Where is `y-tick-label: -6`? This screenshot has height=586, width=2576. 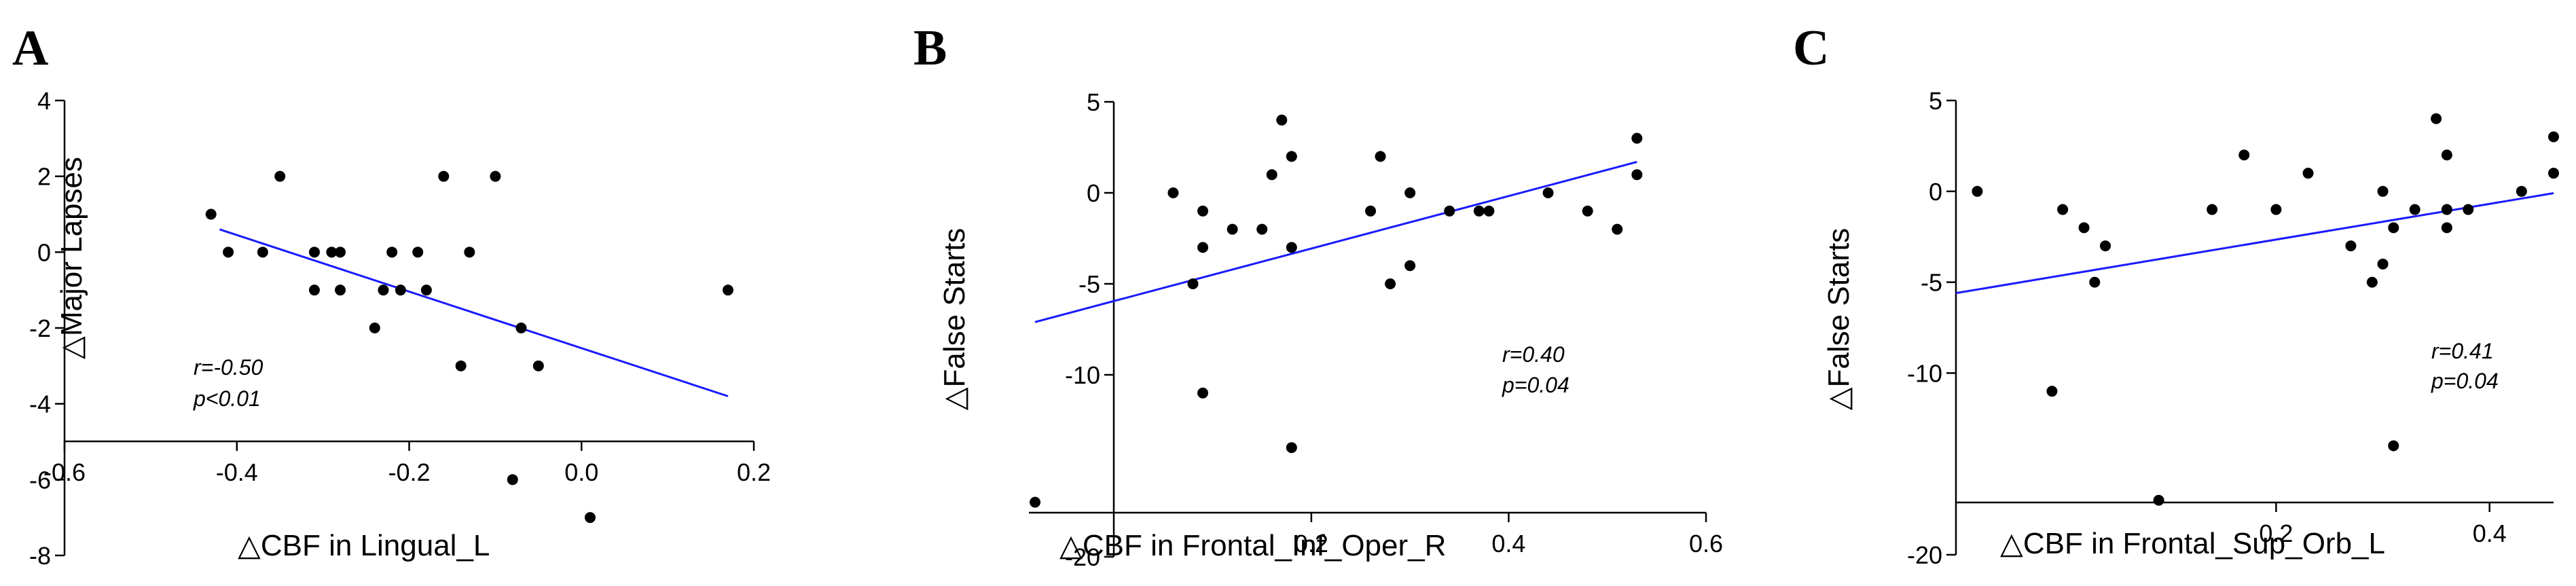 y-tick-label: -6 is located at coordinates (40, 480).